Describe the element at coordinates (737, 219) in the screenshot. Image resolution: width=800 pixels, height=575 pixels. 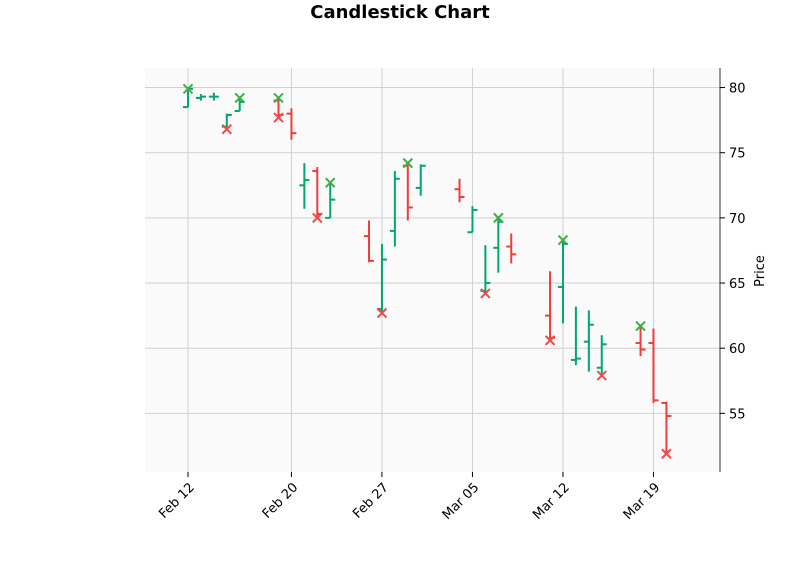
I see `y-tick-label: 70` at that location.